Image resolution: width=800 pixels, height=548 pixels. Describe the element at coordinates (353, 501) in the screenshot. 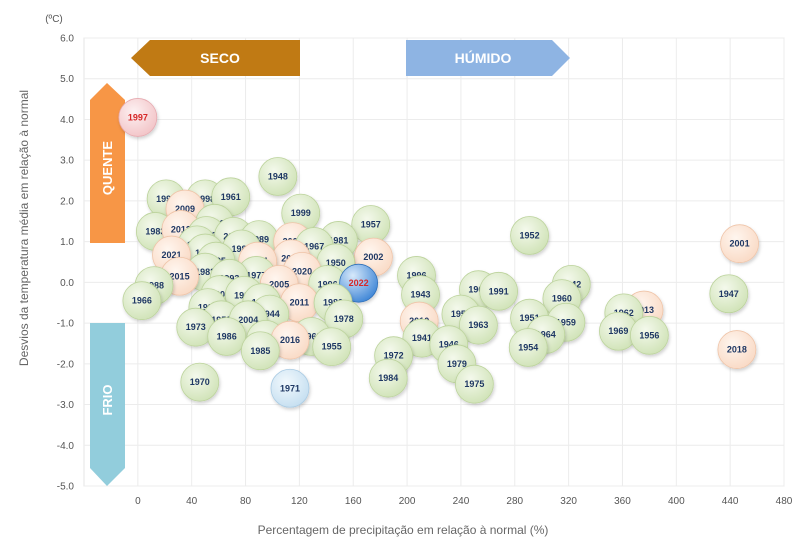

I see `x-tick-label: 160` at that location.